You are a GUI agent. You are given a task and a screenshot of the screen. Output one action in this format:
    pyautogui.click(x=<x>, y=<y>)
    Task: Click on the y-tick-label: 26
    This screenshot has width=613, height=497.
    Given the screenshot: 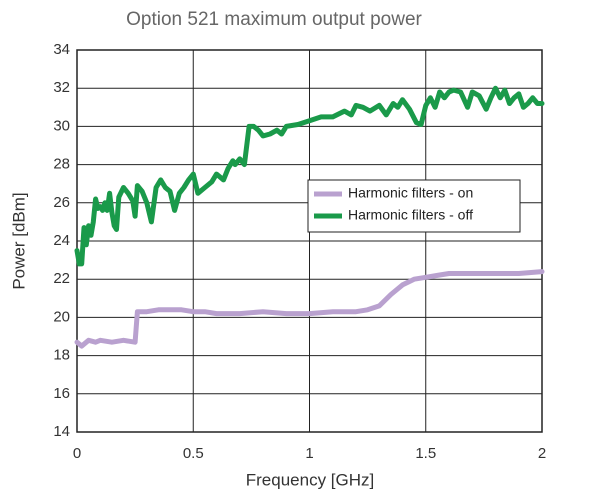 What is the action you would take?
    pyautogui.click(x=61, y=202)
    